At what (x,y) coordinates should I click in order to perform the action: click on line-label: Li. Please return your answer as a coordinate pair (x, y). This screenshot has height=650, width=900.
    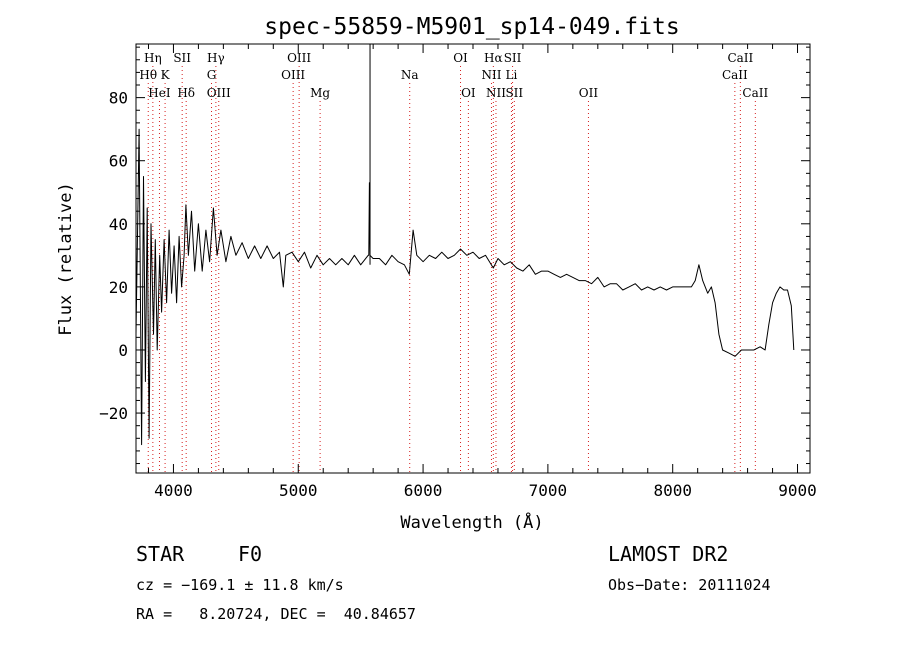
    Looking at the image, I should click on (512, 75).